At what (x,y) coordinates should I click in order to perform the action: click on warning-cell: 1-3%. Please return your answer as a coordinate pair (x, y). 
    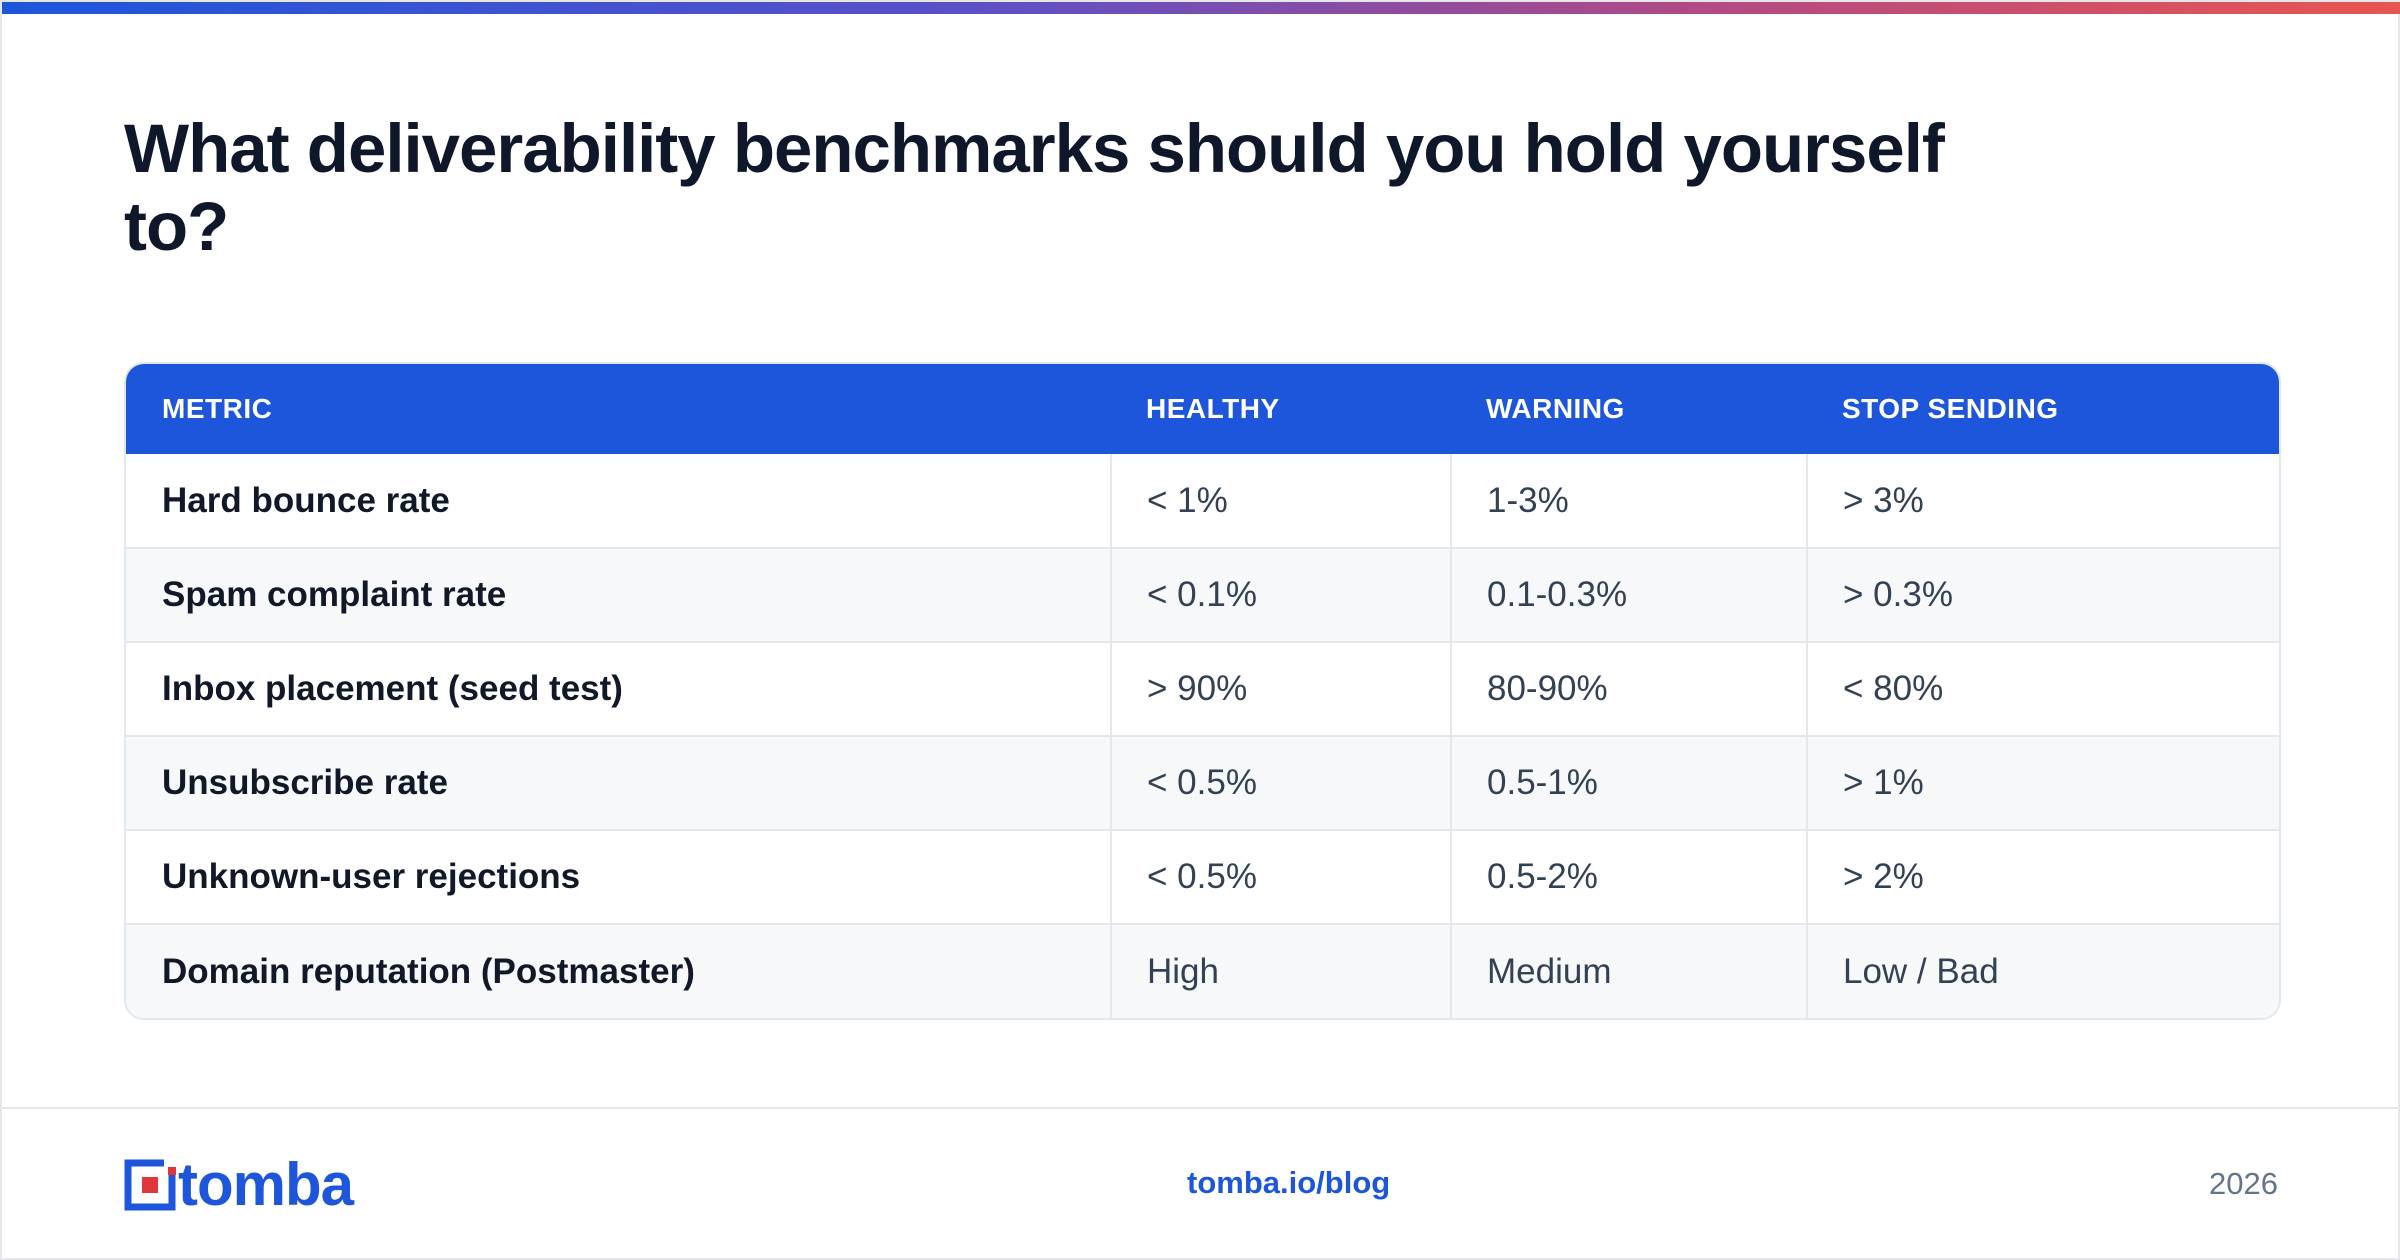
    Looking at the image, I should click on (1628, 501).